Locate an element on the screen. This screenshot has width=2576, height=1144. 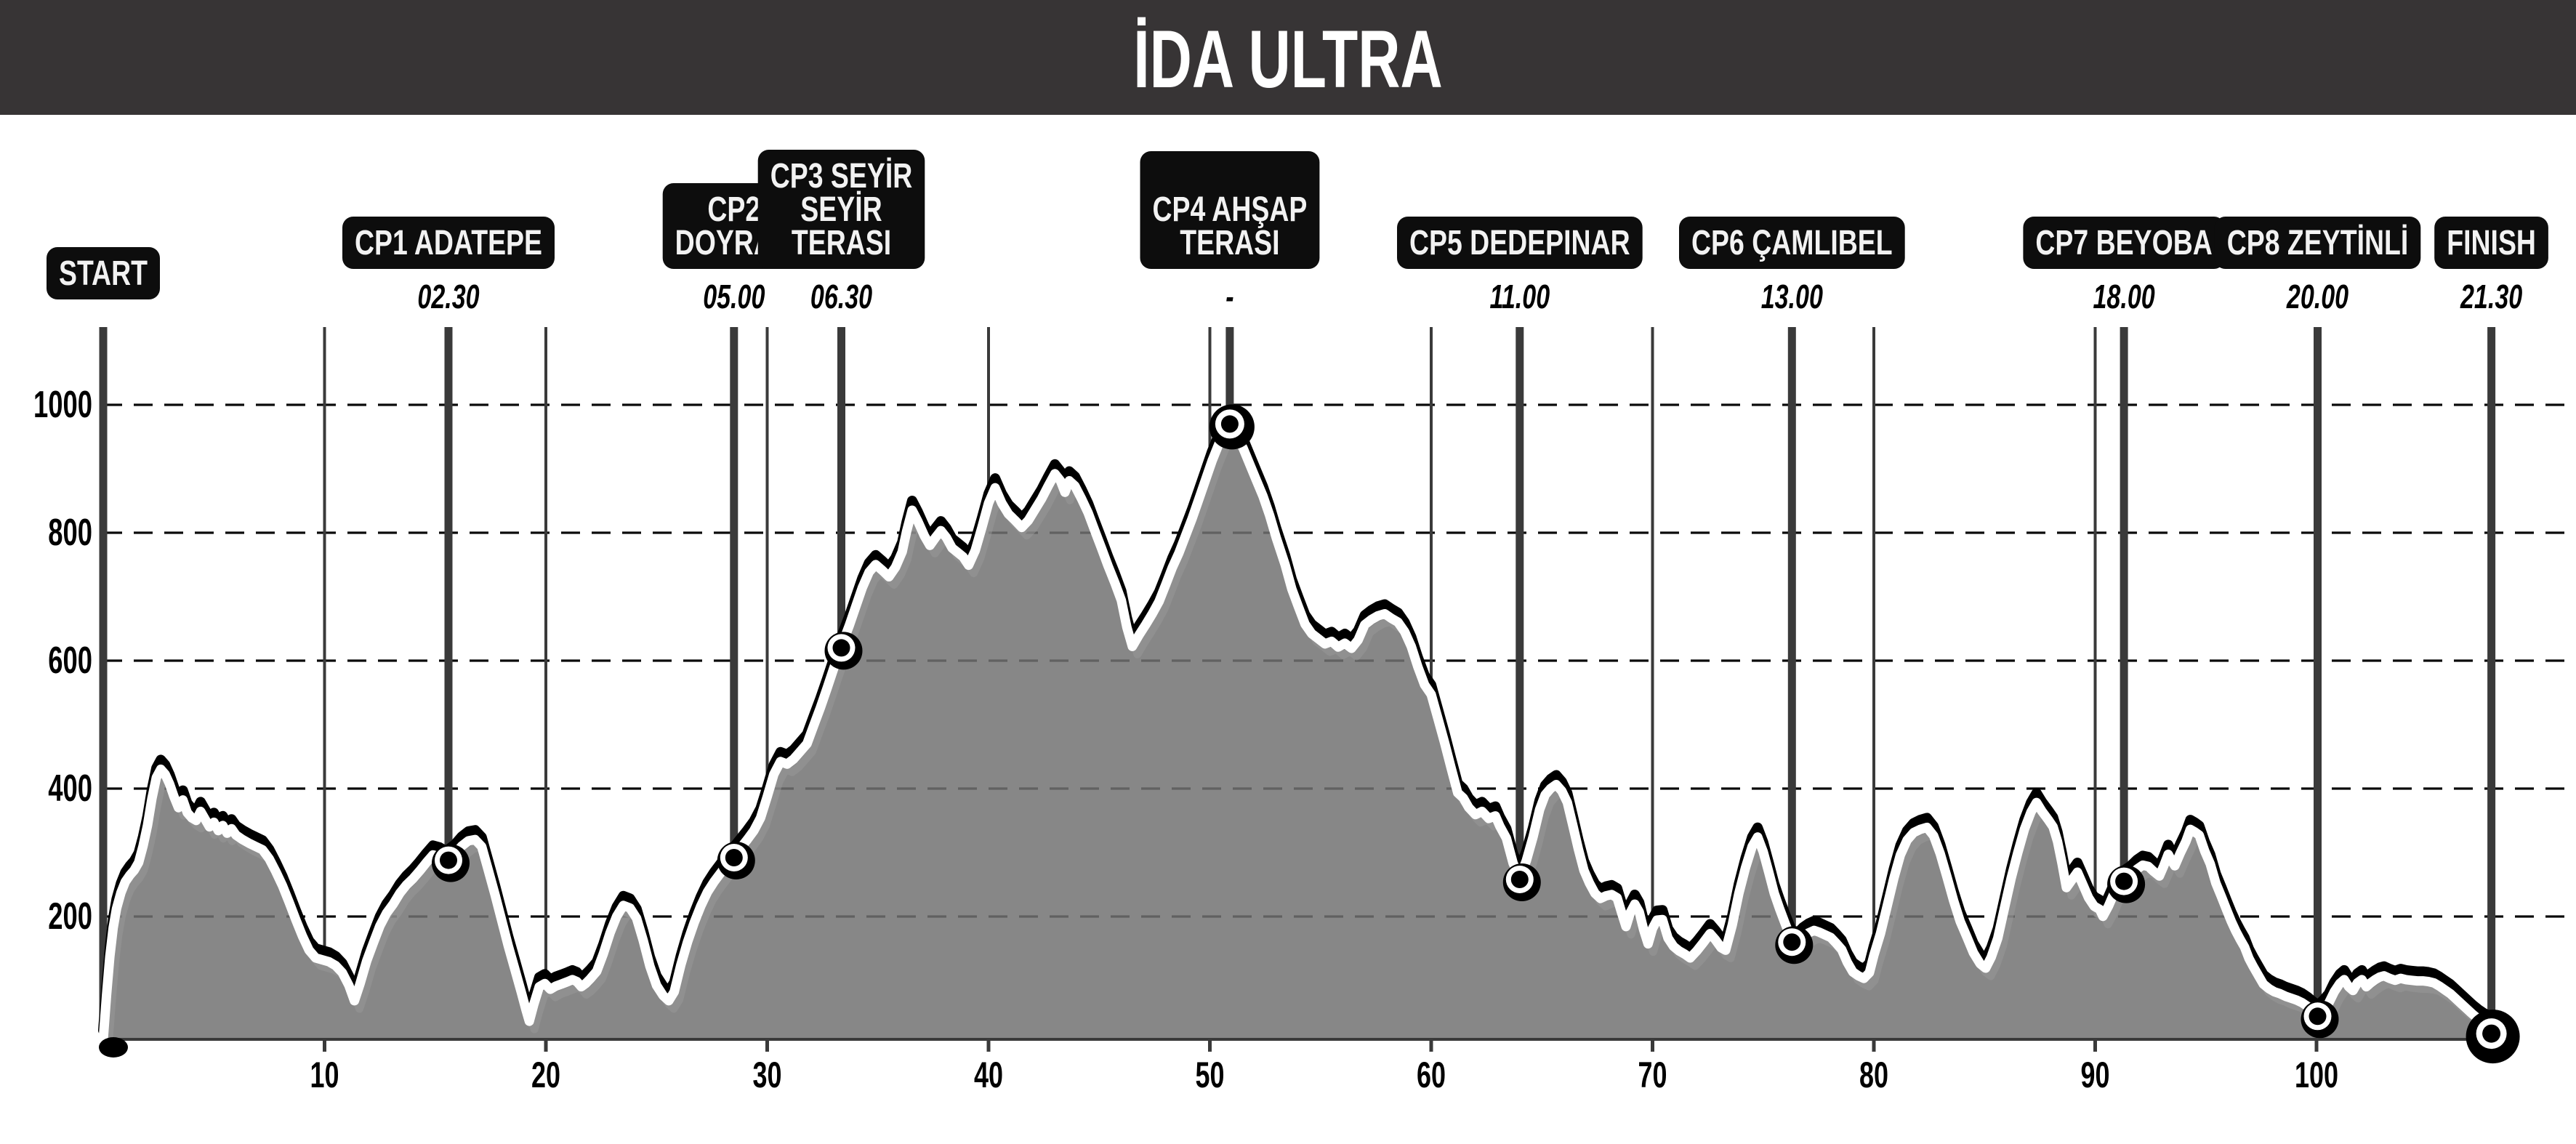
checkpoint-label-line: CP1 ADATEPE is located at coordinates (448, 243).